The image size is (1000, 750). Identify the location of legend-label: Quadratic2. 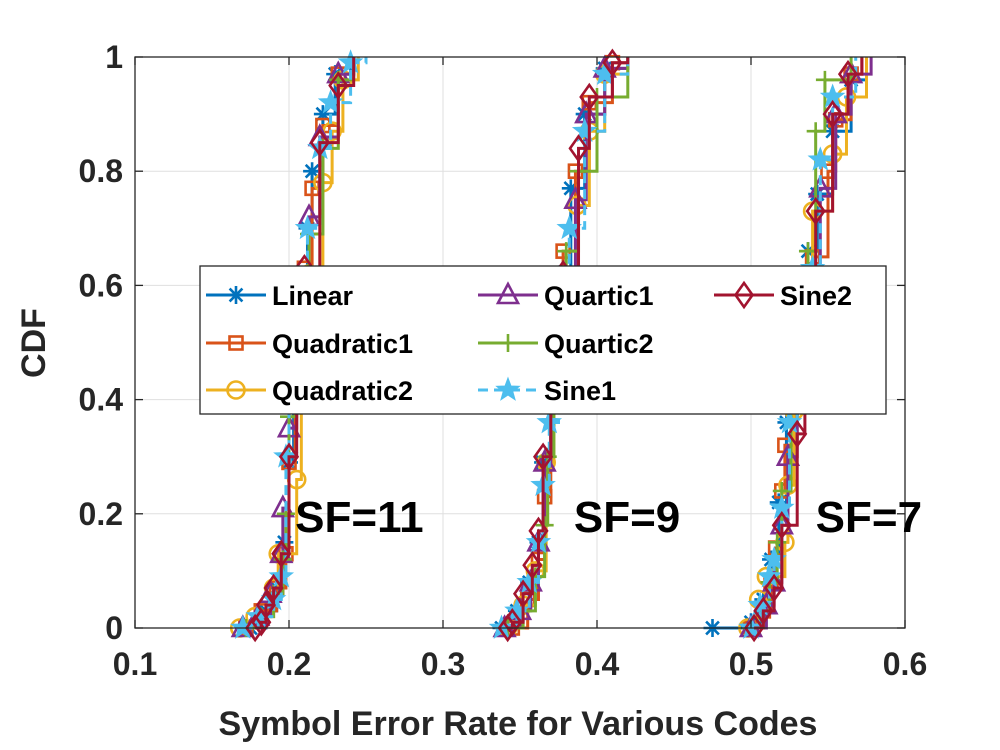
(342, 391).